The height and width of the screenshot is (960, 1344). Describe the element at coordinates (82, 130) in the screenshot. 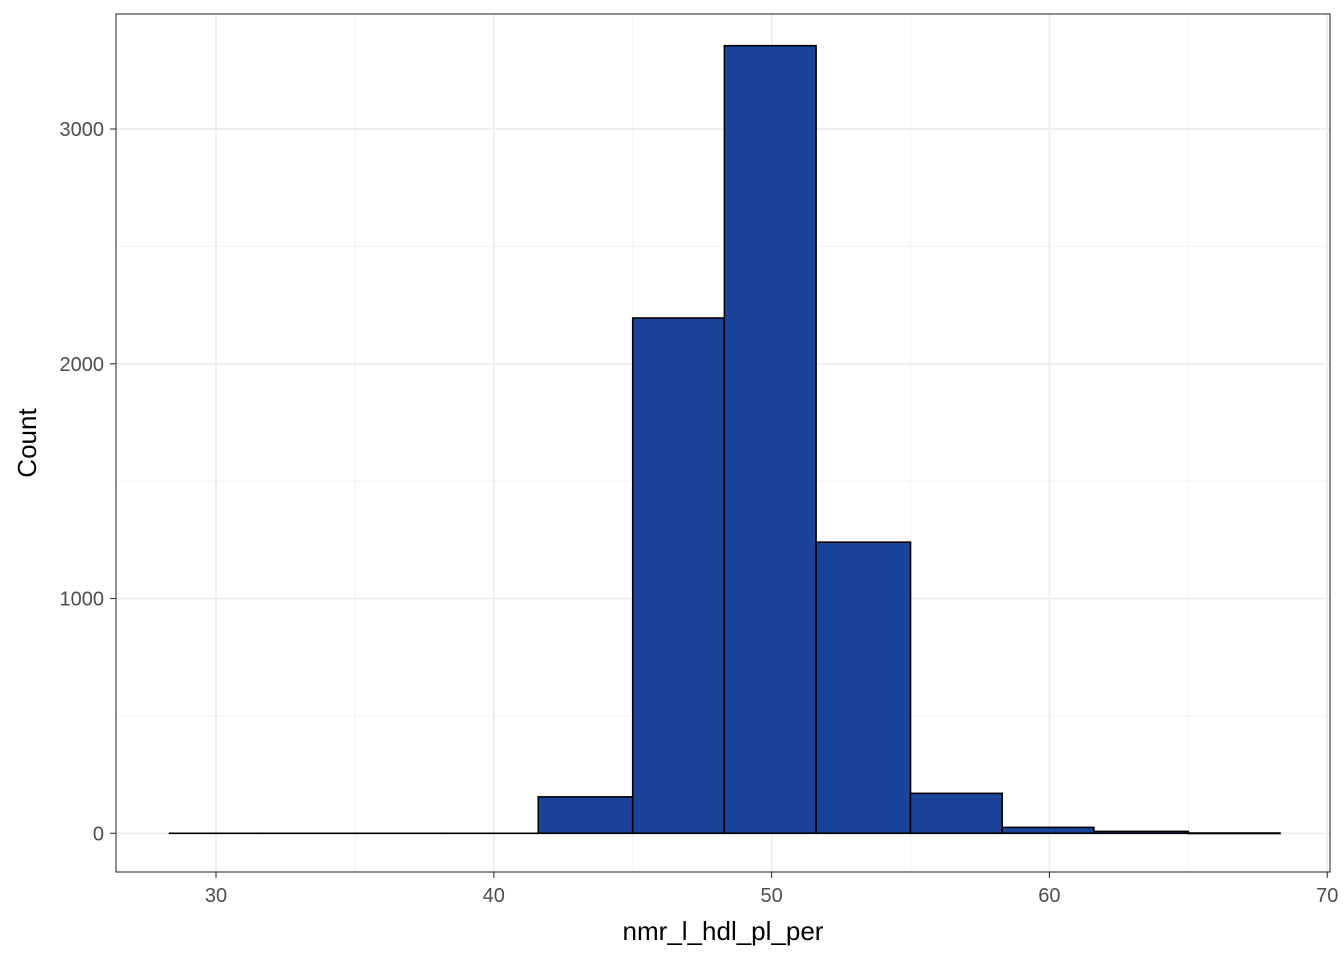

I see `y-tick-label: 3000` at that location.